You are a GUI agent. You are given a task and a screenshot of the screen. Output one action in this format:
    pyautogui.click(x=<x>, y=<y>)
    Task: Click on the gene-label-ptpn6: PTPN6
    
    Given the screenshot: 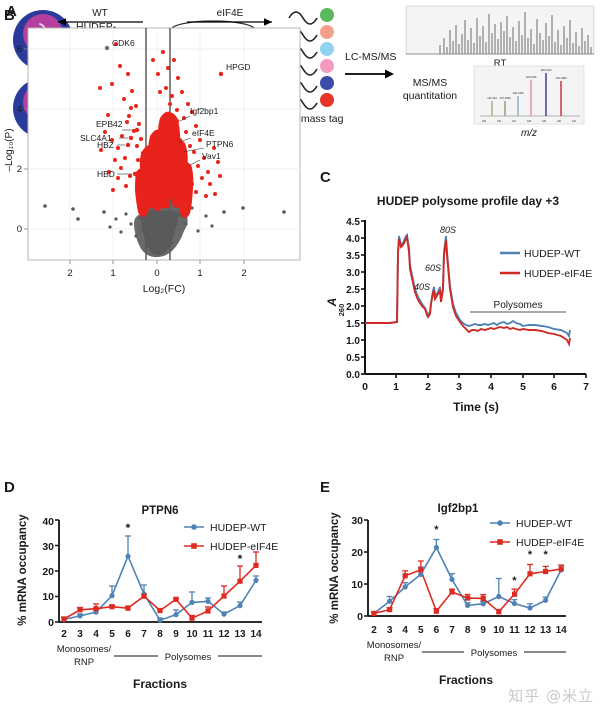 What is the action you would take?
    pyautogui.click(x=220, y=144)
    